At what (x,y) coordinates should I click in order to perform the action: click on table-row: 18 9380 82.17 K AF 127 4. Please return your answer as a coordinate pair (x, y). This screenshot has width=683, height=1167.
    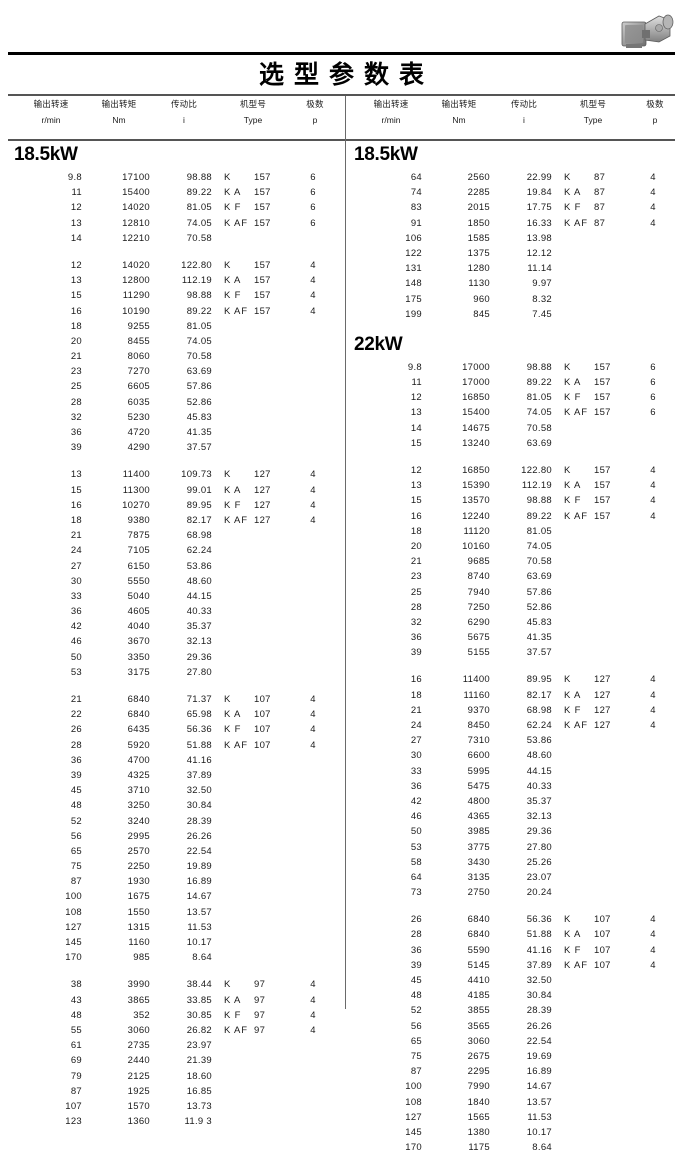
    Looking at the image, I should click on (176, 520).